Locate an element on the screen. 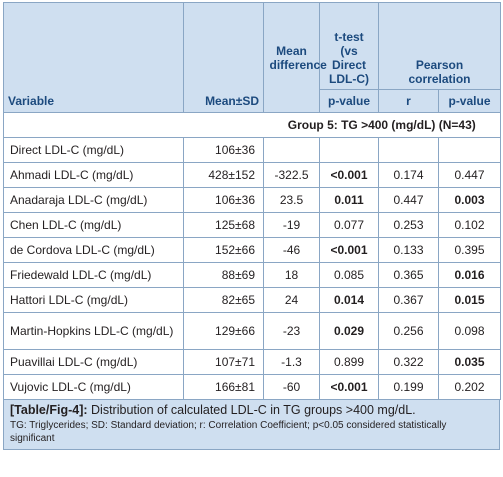 This screenshot has height=477, width=503. cell-ttest-pvalue: 0.899 is located at coordinates (349, 362).